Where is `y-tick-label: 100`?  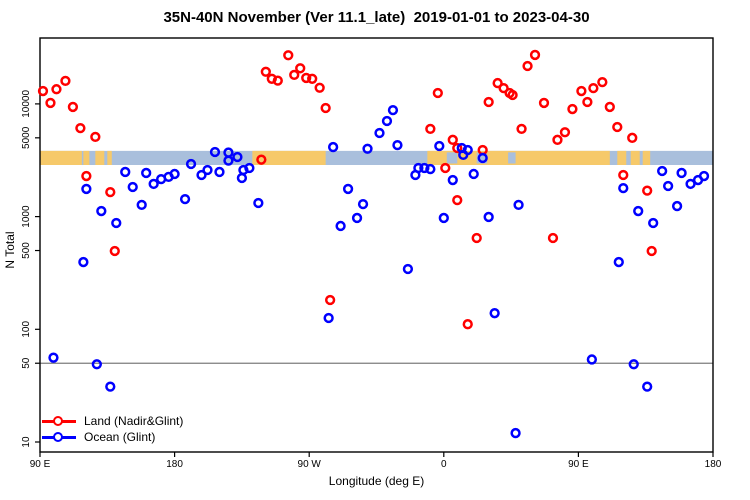 y-tick-label: 100 is located at coordinates (26, 329).